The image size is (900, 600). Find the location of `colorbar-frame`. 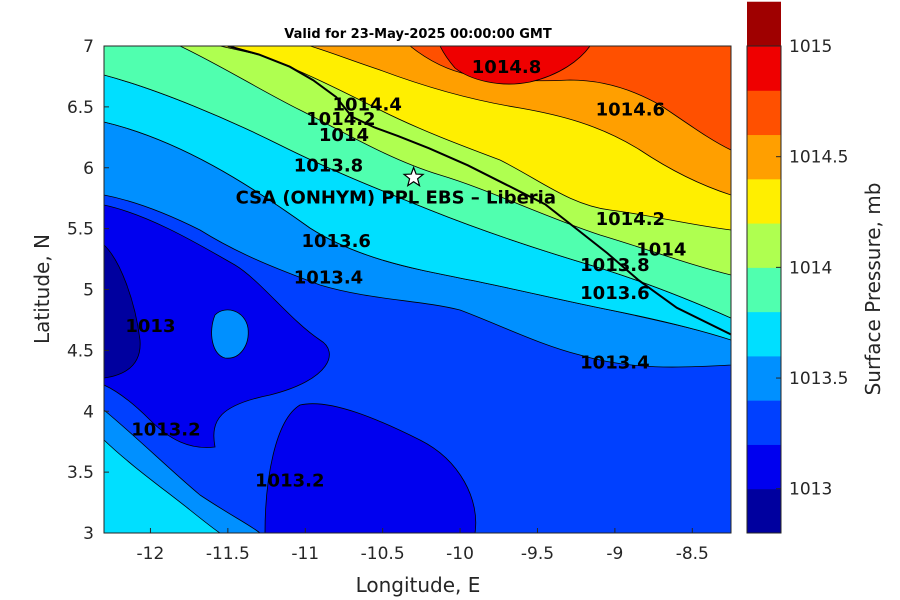

colorbar-frame is located at coordinates (764, 289).